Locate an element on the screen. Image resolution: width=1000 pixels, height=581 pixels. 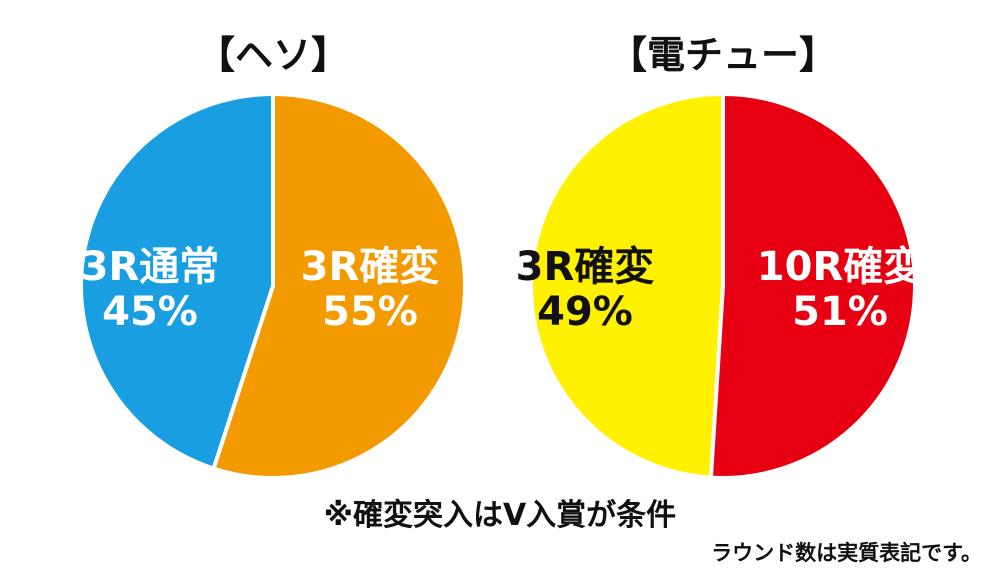
slice-percent: 49% is located at coordinates (585, 312).